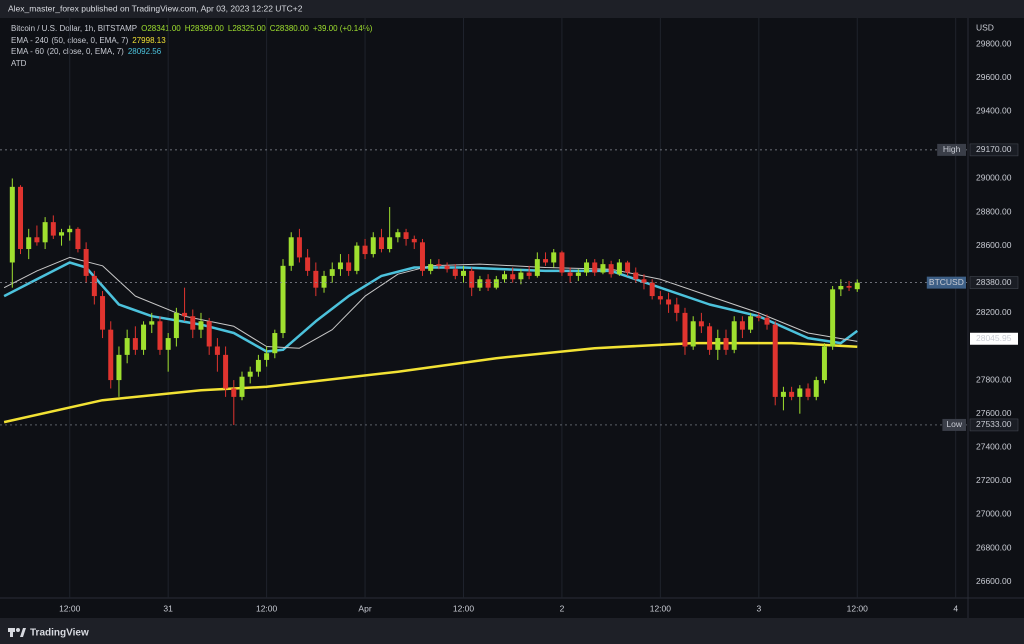 Image resolution: width=1024 pixels, height=644 pixels. What do you see at coordinates (23, 632) in the screenshot?
I see `logo-shape` at bounding box center [23, 632].